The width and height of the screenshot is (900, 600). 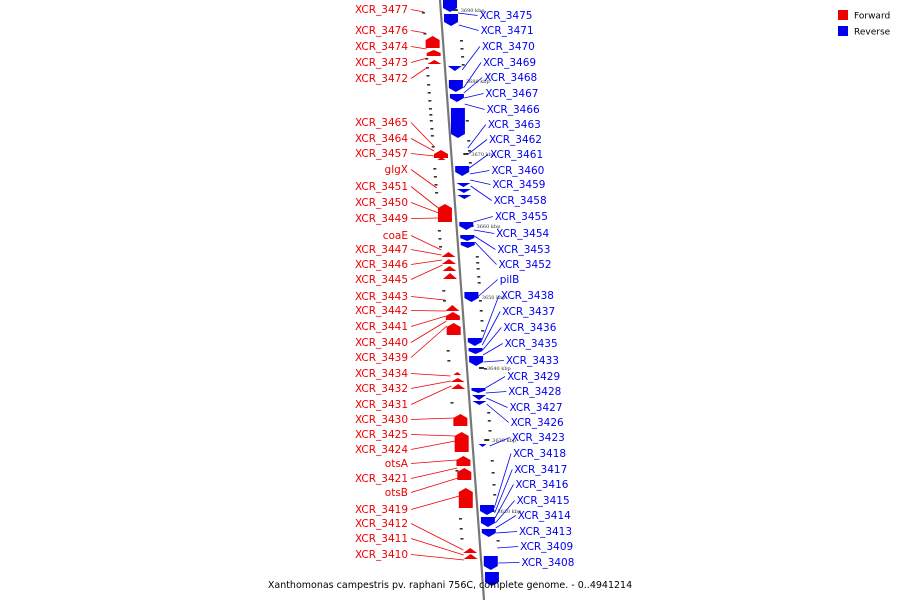 I want to click on reverse-gene-label: XCR_3460, so click(x=517, y=171).